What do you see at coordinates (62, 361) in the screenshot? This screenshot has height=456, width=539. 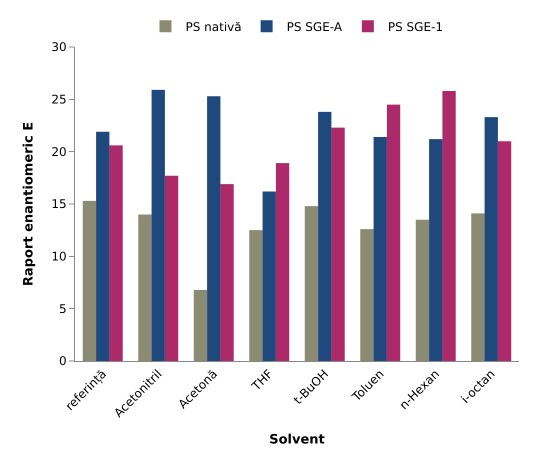 I see `y-tick-label: 0` at bounding box center [62, 361].